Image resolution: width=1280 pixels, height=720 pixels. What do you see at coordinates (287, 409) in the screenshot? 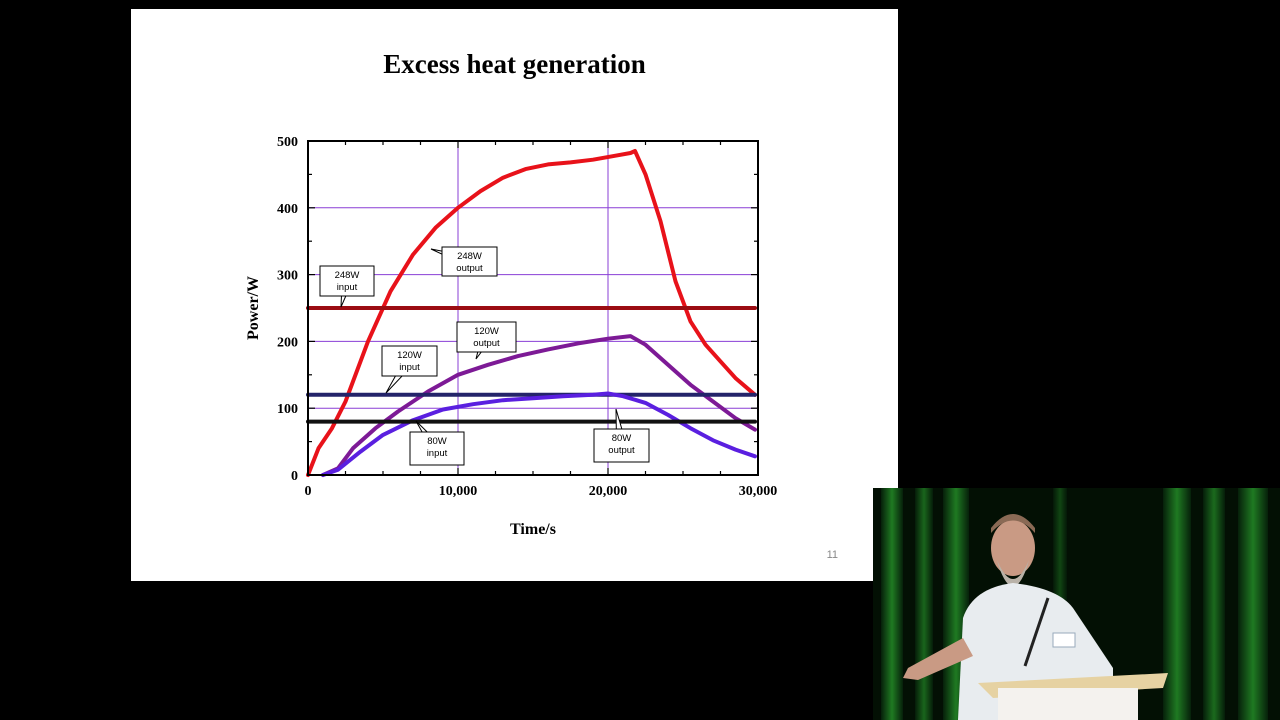
I see `y-tick-label: 100` at bounding box center [287, 409].